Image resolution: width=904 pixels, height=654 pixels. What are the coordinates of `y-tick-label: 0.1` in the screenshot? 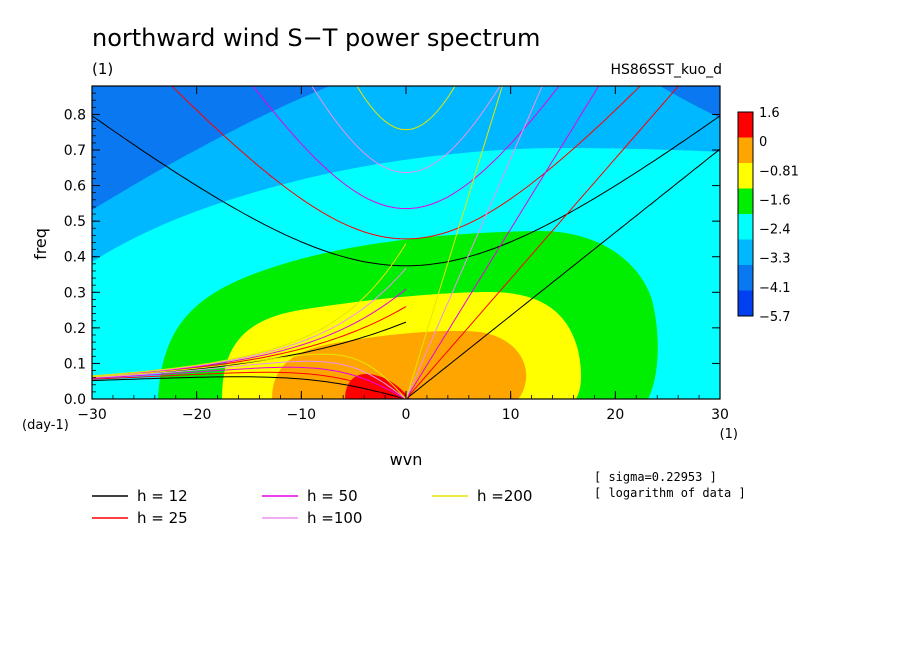 It's located at (75, 364).